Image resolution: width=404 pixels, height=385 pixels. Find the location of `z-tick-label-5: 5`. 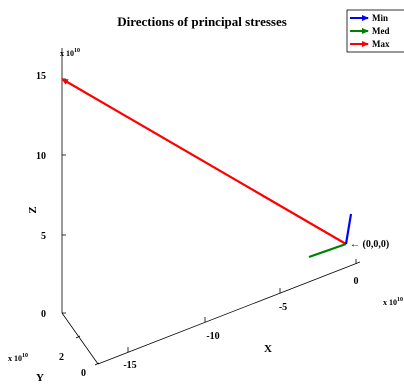

z-tick-label-5: 5 is located at coordinates (43, 236).